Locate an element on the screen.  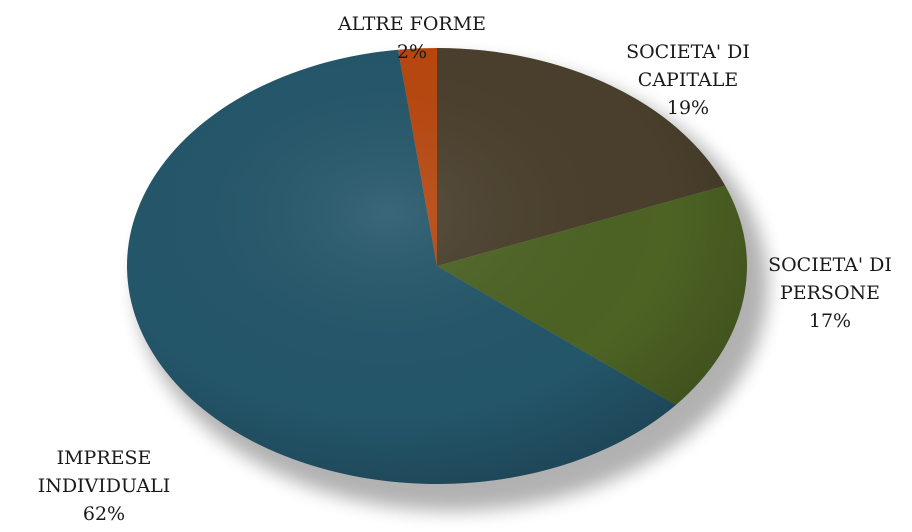
slice-name-line: INDIVIDUALI is located at coordinates (104, 486).